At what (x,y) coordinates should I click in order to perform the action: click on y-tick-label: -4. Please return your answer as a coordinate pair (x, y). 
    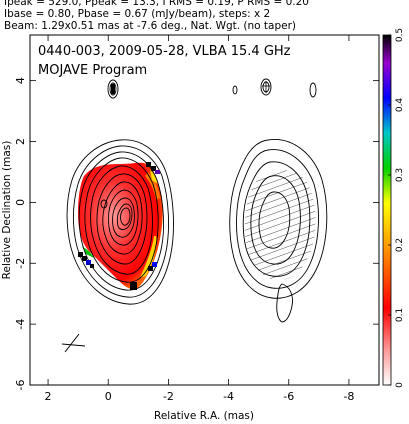
    Looking at the image, I should click on (20, 324).